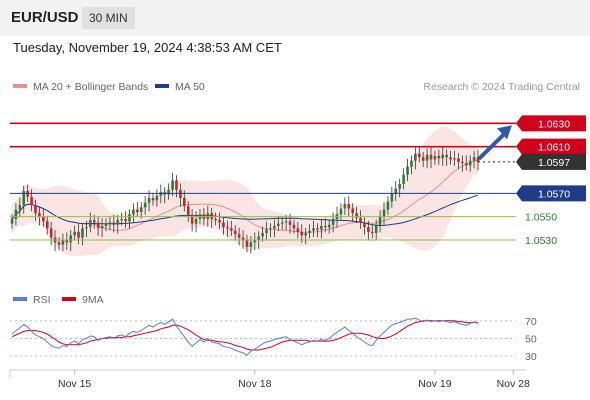  Describe the element at coordinates (551, 123) in the screenshot. I see `level-tag-1.0630` at that location.